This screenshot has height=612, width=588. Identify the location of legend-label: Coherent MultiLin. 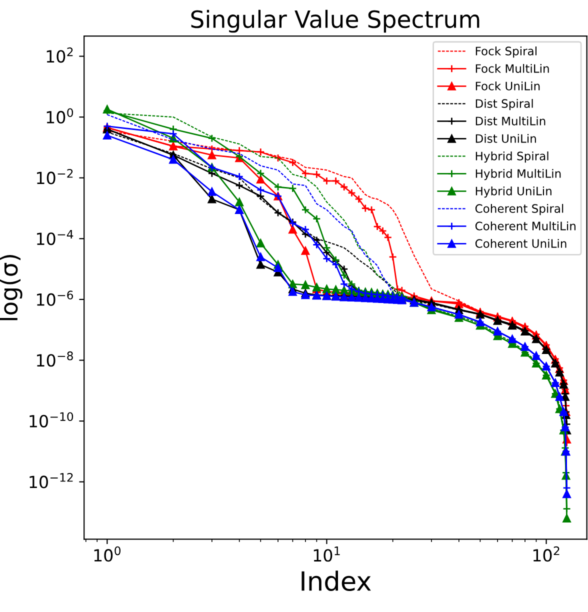
(525, 225).